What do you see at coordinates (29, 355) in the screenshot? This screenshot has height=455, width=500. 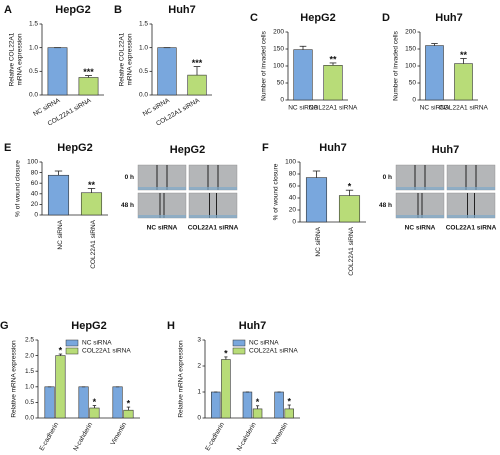 I see `y-tick-label: 2.0` at bounding box center [29, 355].